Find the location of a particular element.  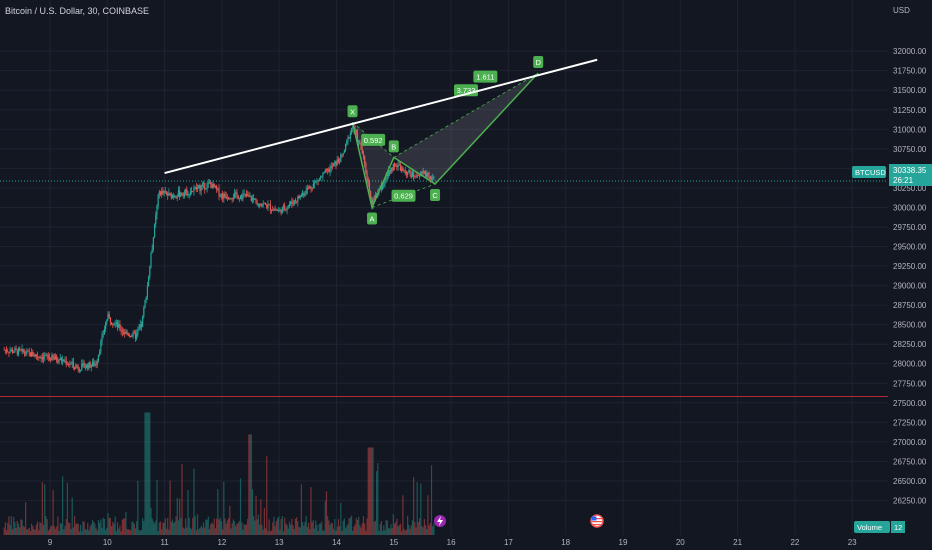

pattern-ratio-line is located at coordinates (466, 115).